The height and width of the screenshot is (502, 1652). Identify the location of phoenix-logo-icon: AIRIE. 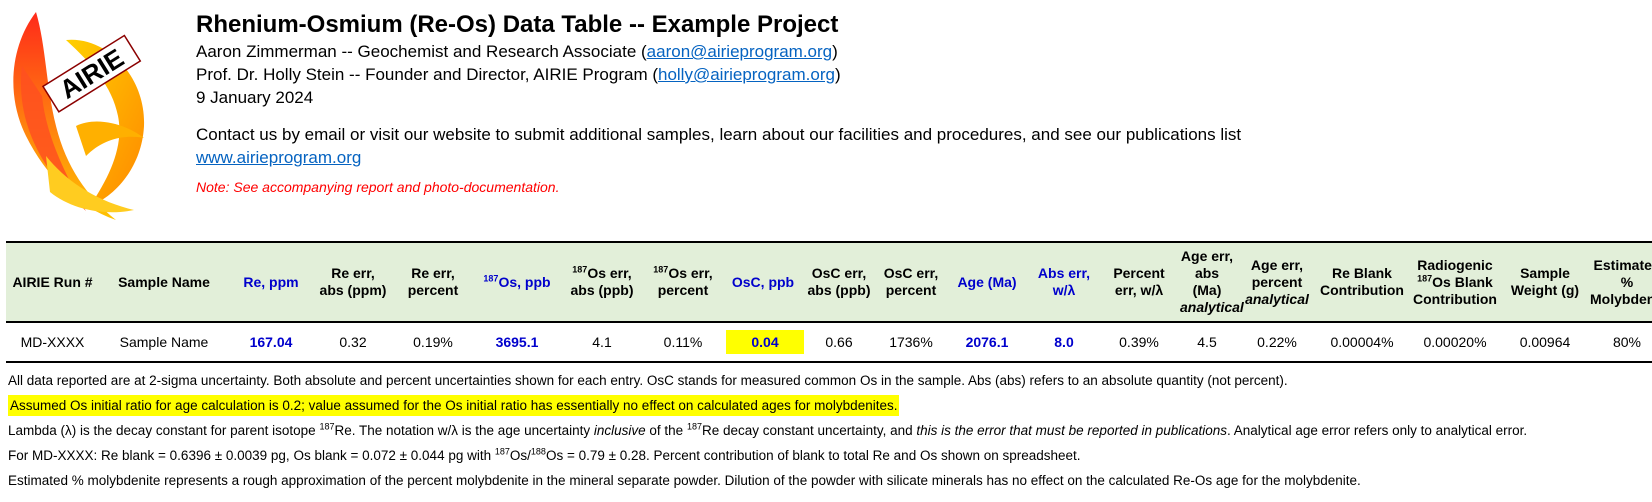
(79, 116).